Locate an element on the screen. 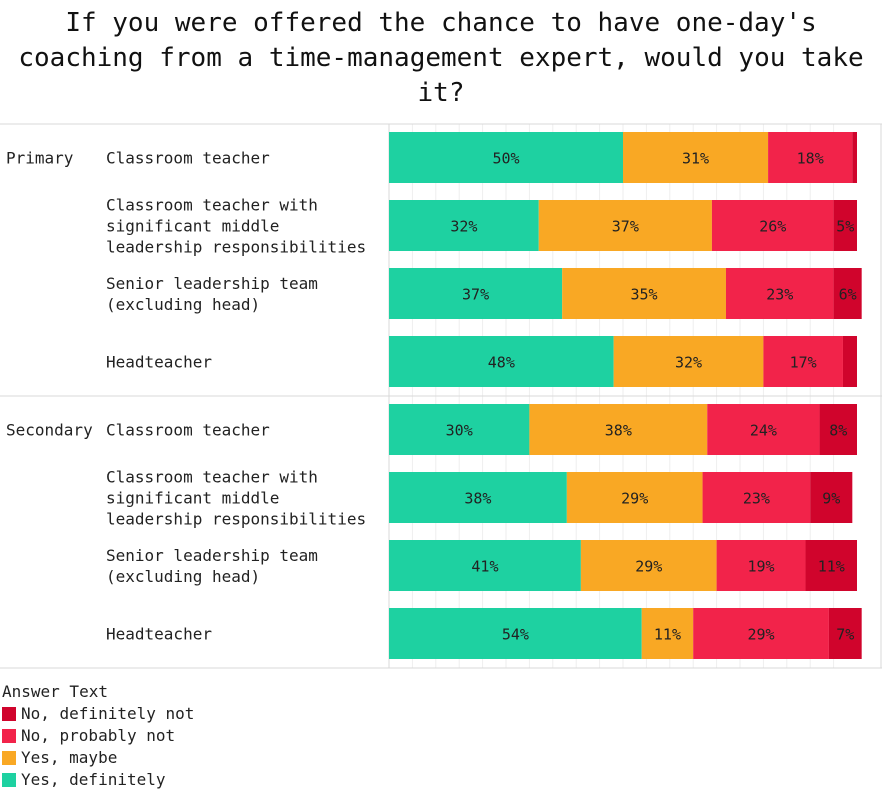  data-label: 19% is located at coordinates (761, 567).